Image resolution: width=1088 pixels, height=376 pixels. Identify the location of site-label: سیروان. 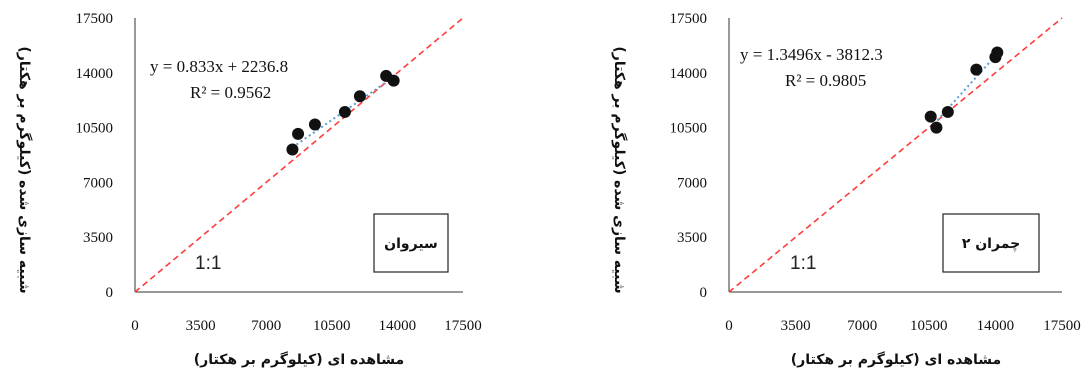
(411, 244).